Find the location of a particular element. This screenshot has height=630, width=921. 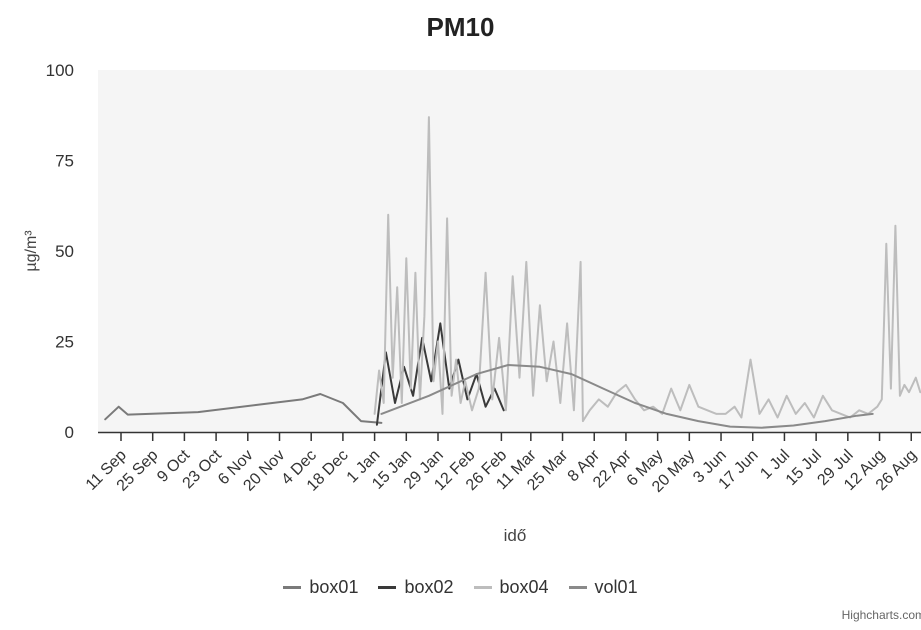

y-tick-label: 0 is located at coordinates (69, 432).